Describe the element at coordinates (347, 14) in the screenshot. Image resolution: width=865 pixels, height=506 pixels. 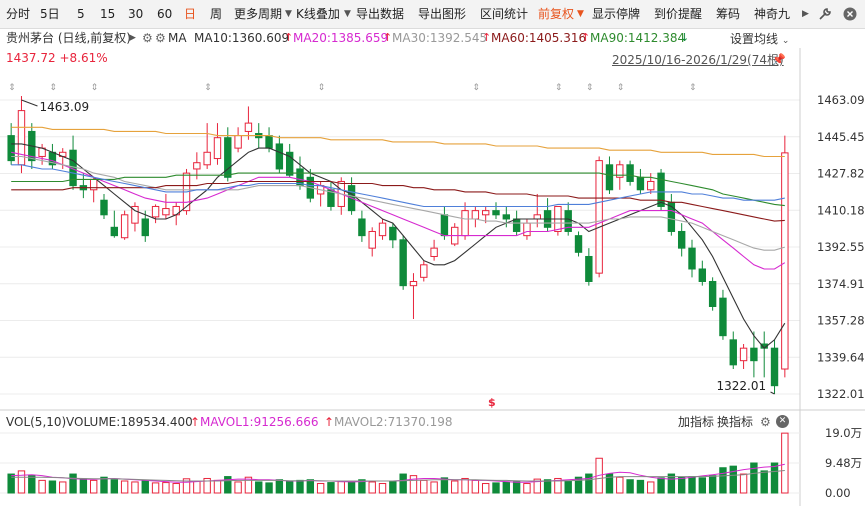
I see `chevron-down-icon: ▼` at that location.